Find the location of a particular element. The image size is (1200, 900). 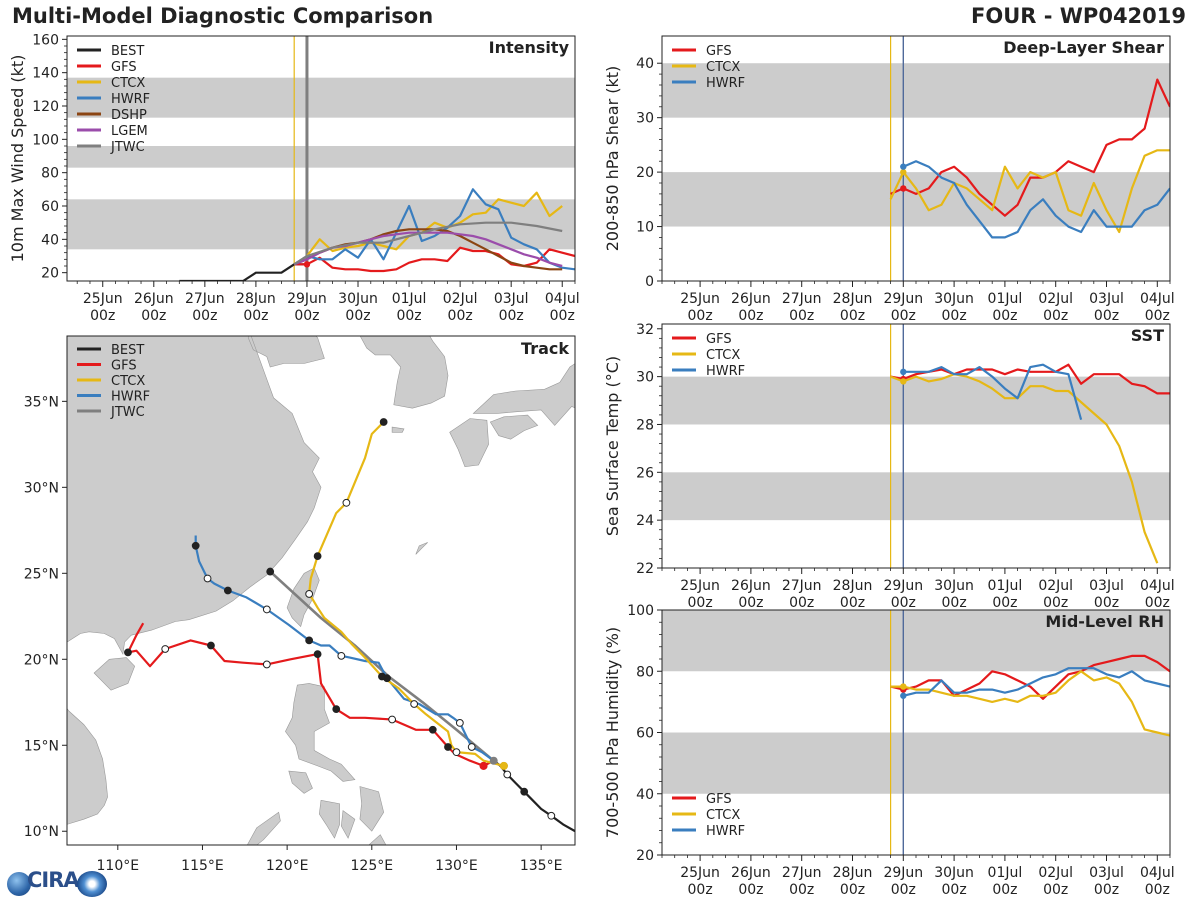

track-legend-label-hwrf: HWRF is located at coordinates (130, 397).